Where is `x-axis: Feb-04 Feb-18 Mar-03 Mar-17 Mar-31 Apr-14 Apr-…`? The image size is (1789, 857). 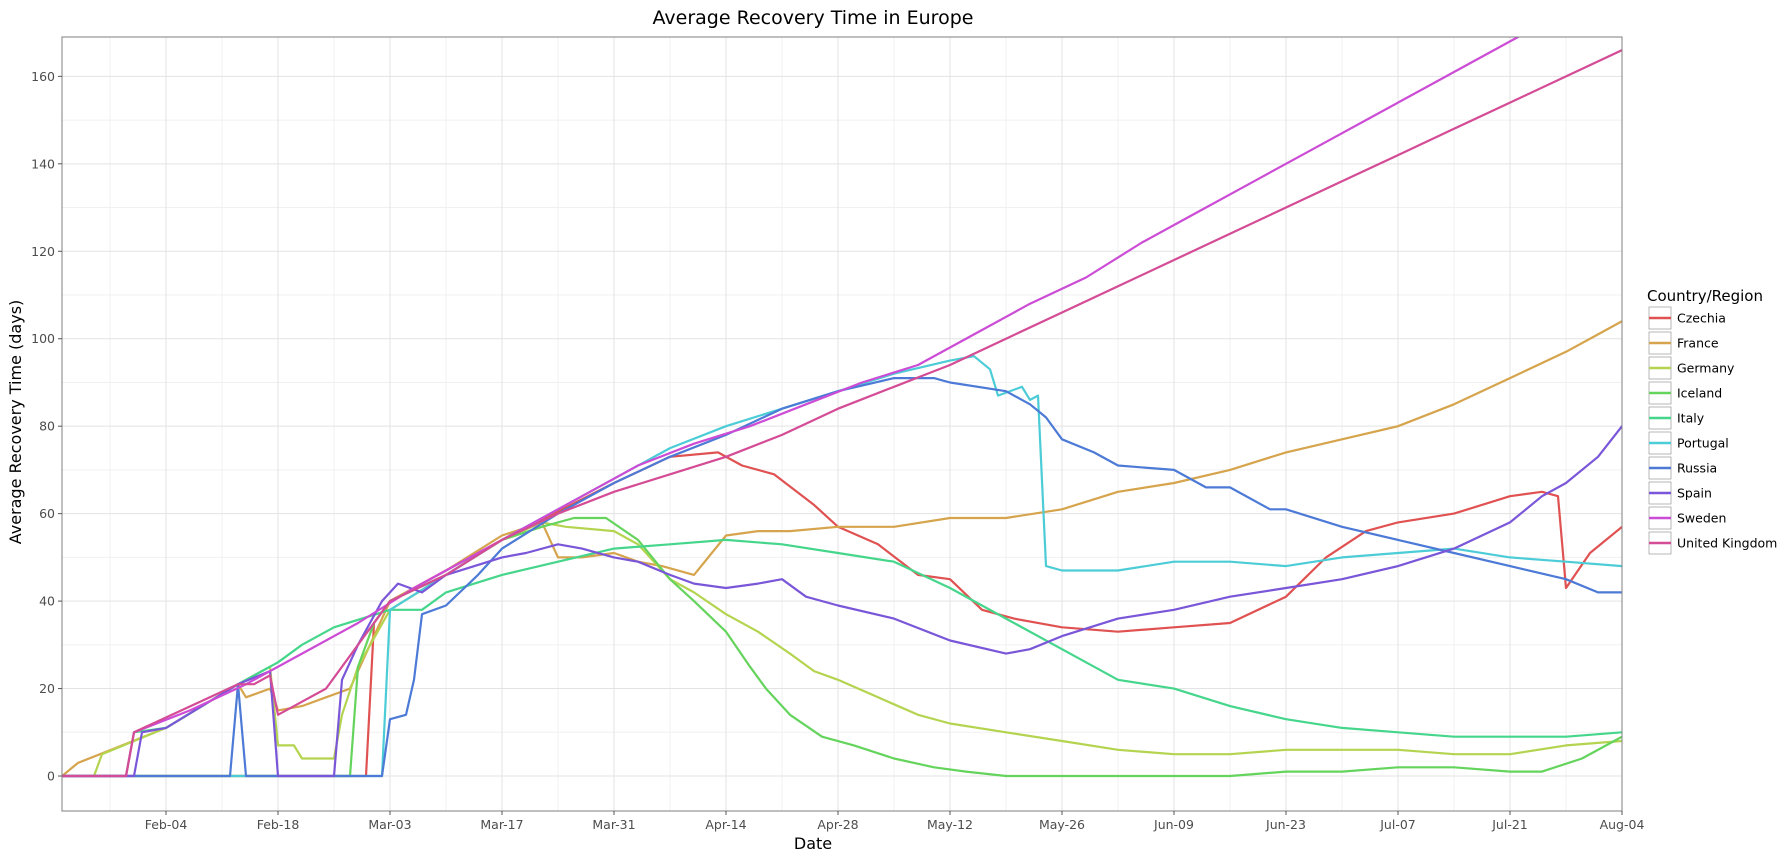 x-axis: Feb-04 Feb-18 Mar-03 Mar-17 Mar-31 Apr-14 Apr-… is located at coordinates (895, 821).